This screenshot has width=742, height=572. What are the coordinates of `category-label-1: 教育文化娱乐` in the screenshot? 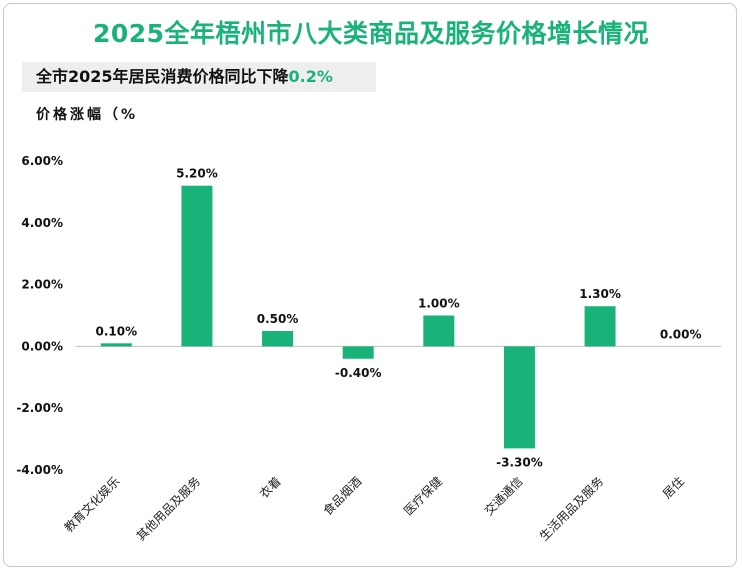 It's located at (92, 505).